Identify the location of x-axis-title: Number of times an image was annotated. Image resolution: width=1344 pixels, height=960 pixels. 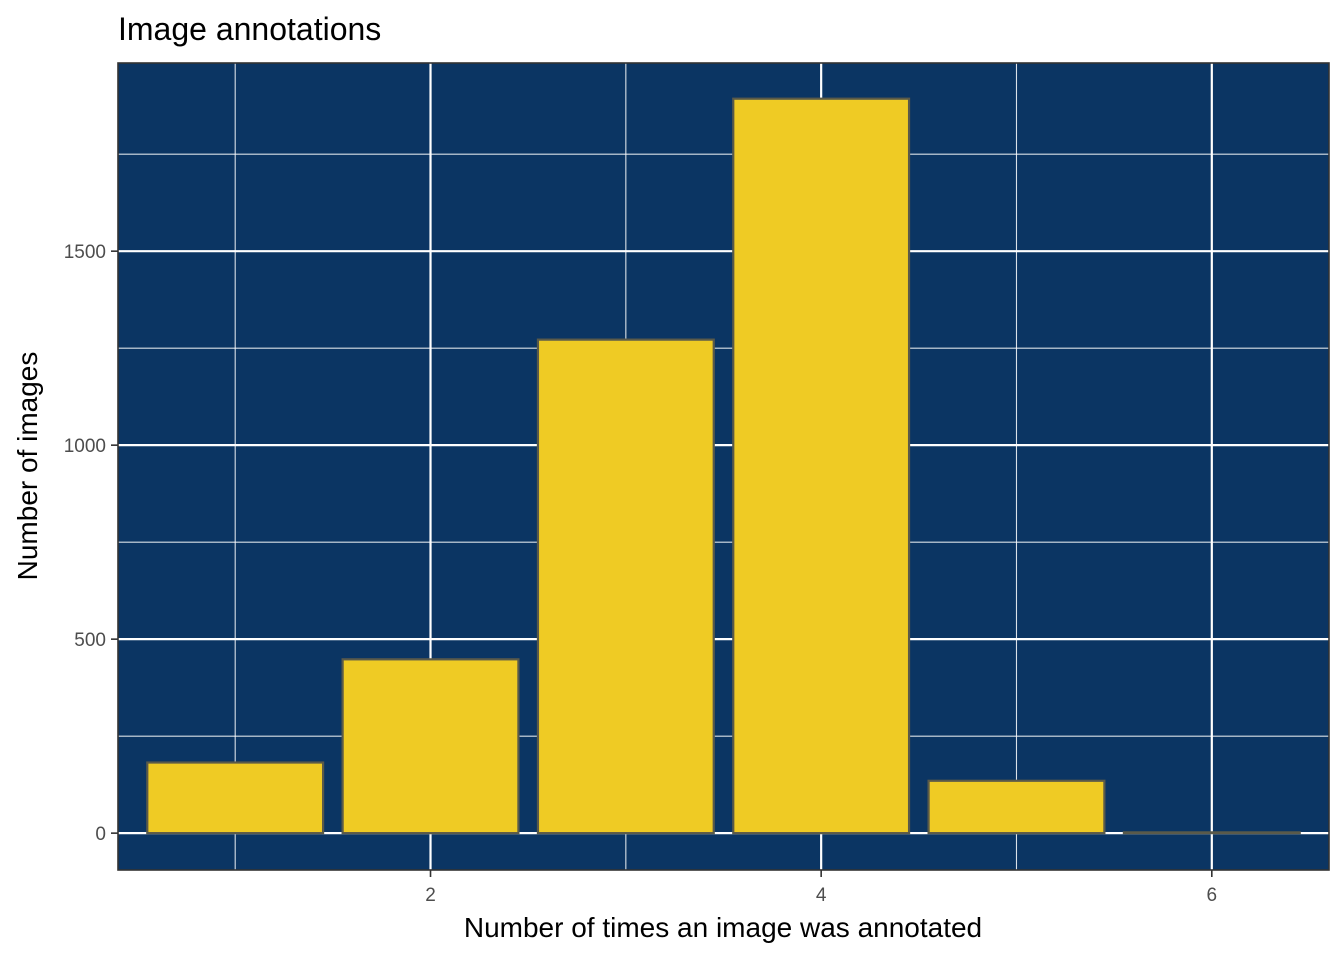
(723, 927).